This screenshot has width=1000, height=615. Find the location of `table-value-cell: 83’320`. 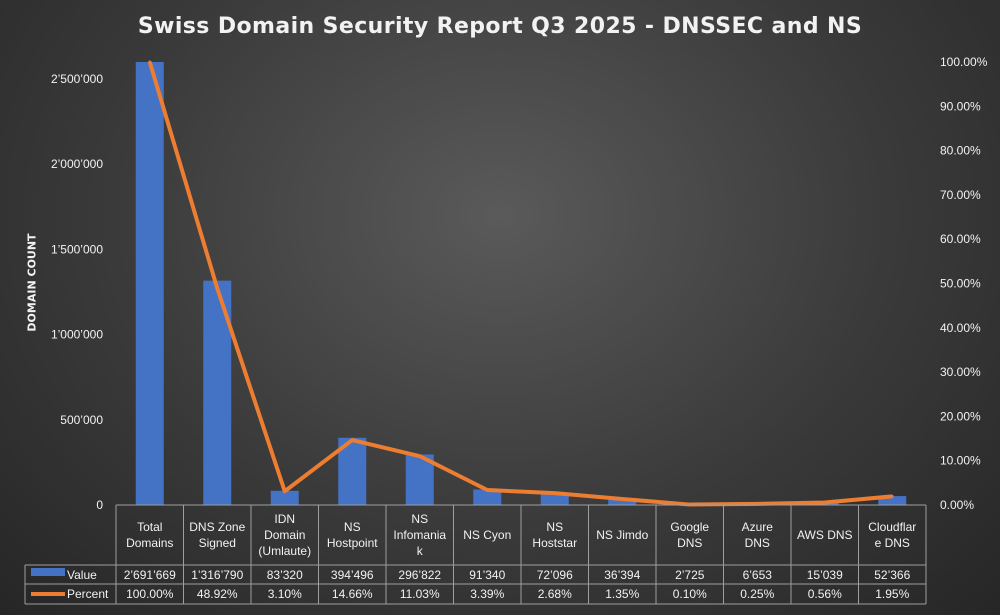

table-value-cell: 83’320 is located at coordinates (285, 575).